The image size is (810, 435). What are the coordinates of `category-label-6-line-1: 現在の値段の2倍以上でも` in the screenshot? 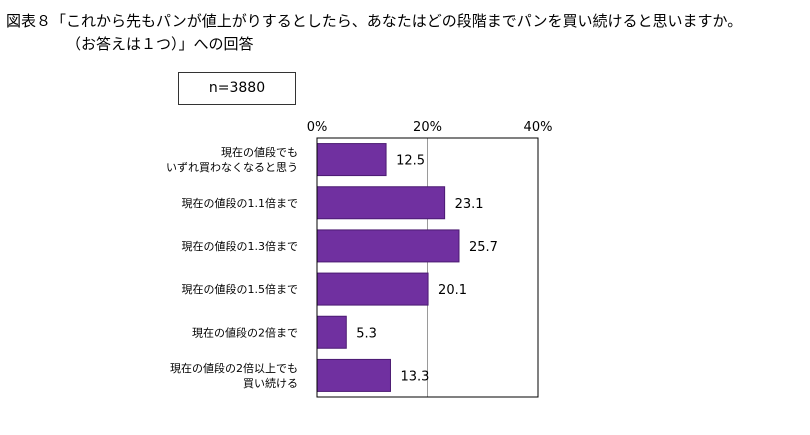 It's located at (234, 368).